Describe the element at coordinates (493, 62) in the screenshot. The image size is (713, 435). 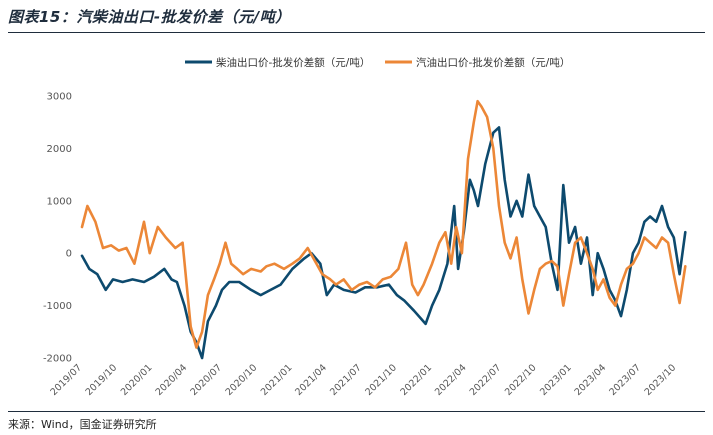
I see `legend-label-gasoline: 汽油出口价-批发价差额（元/吨）` at that location.